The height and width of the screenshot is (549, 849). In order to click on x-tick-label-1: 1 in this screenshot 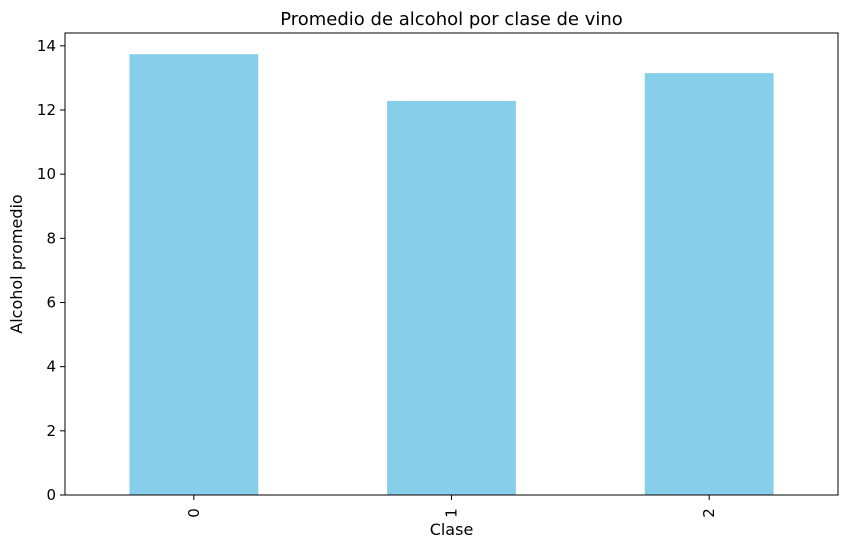, I will do `click(452, 513)`.